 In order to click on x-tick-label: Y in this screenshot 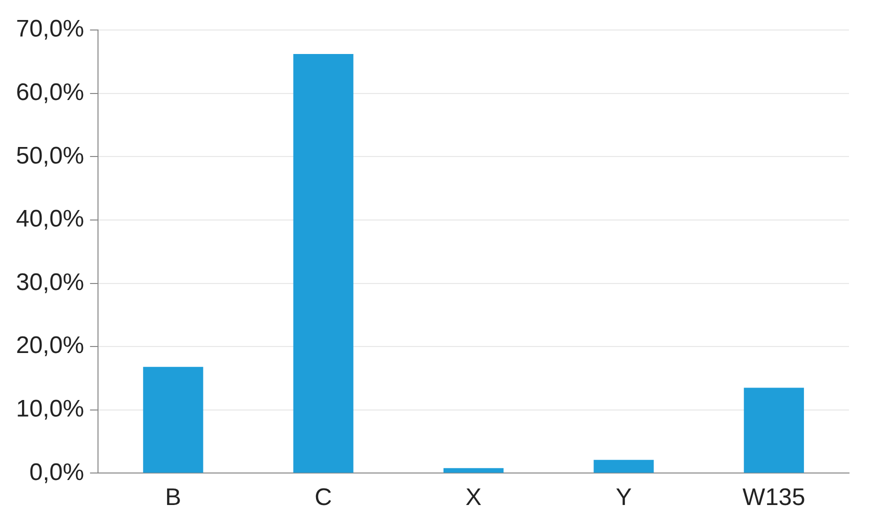, I will do `click(624, 498)`.